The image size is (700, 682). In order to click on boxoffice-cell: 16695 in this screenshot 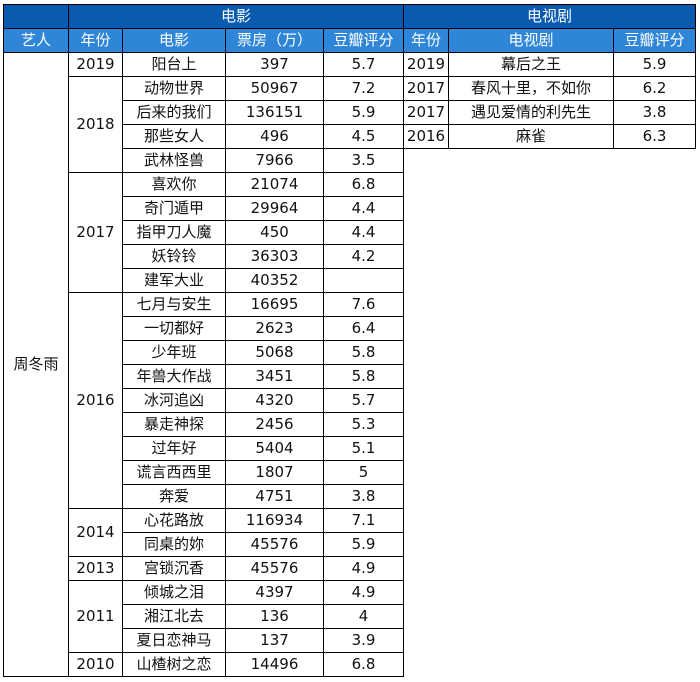, I will do `click(274, 304)`.